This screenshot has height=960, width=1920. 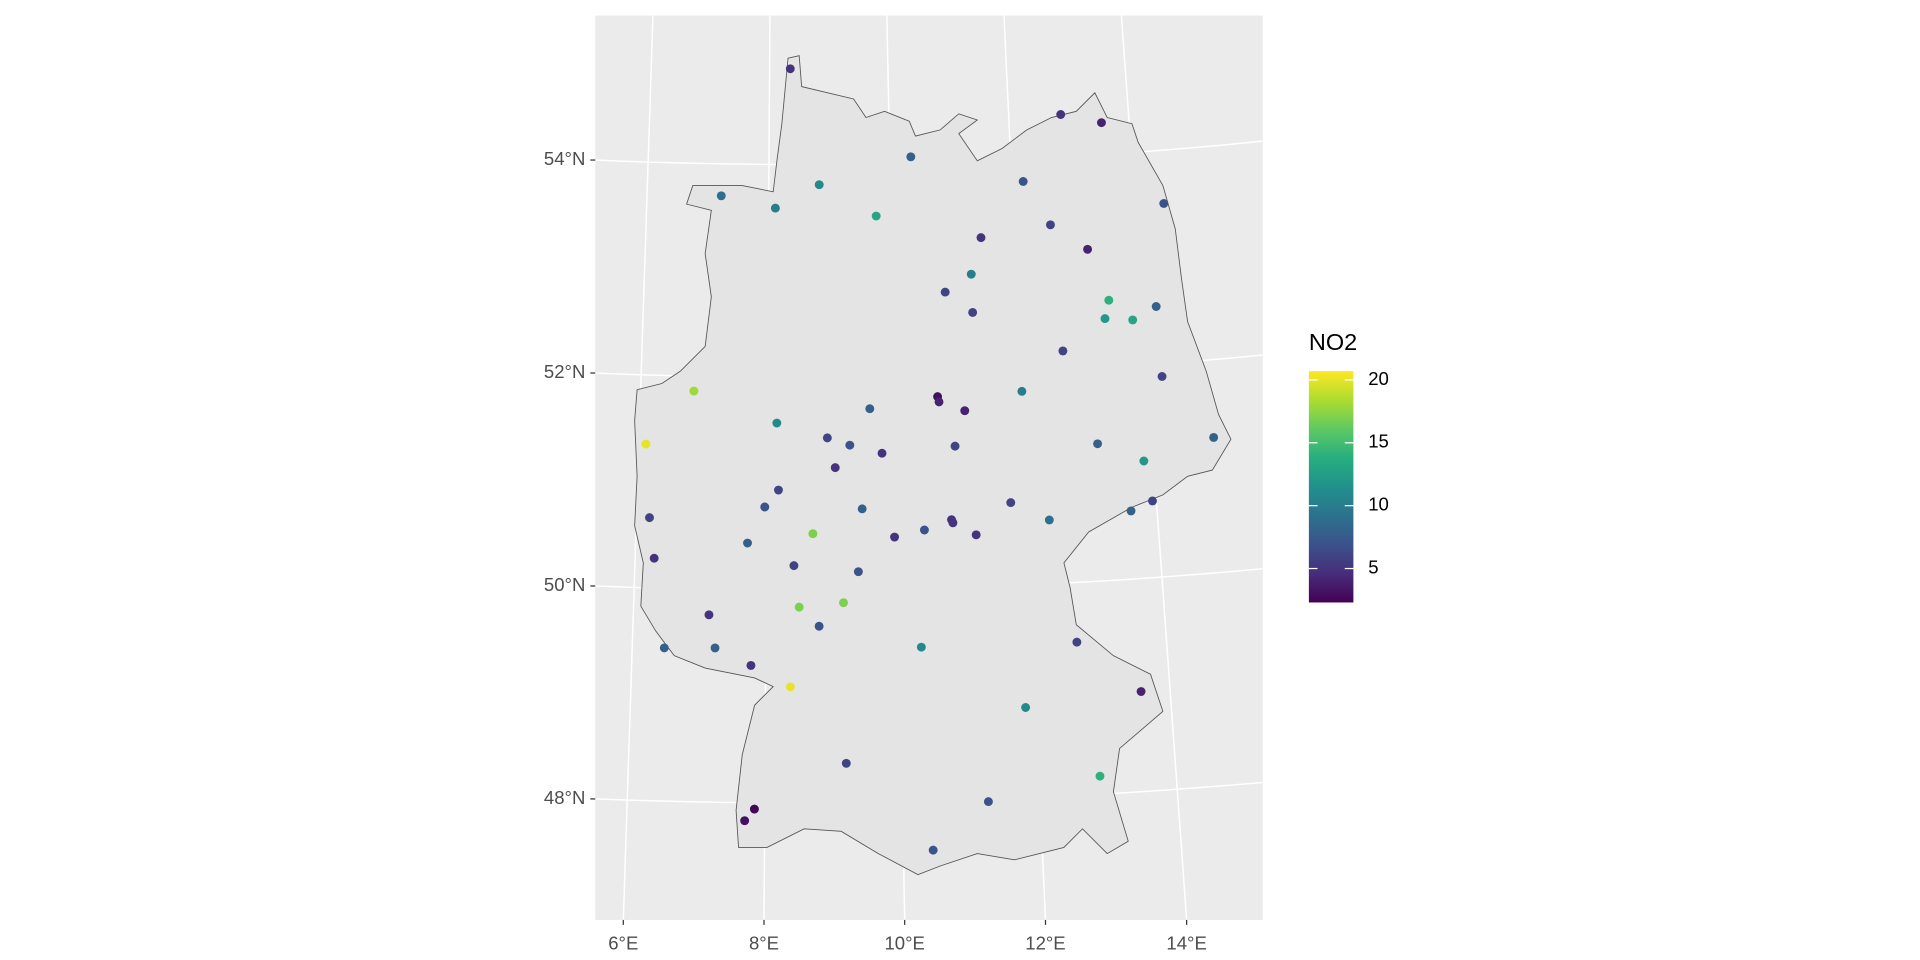 What do you see at coordinates (1378, 378) in the screenshot?
I see `legend-tick-label: 20` at bounding box center [1378, 378].